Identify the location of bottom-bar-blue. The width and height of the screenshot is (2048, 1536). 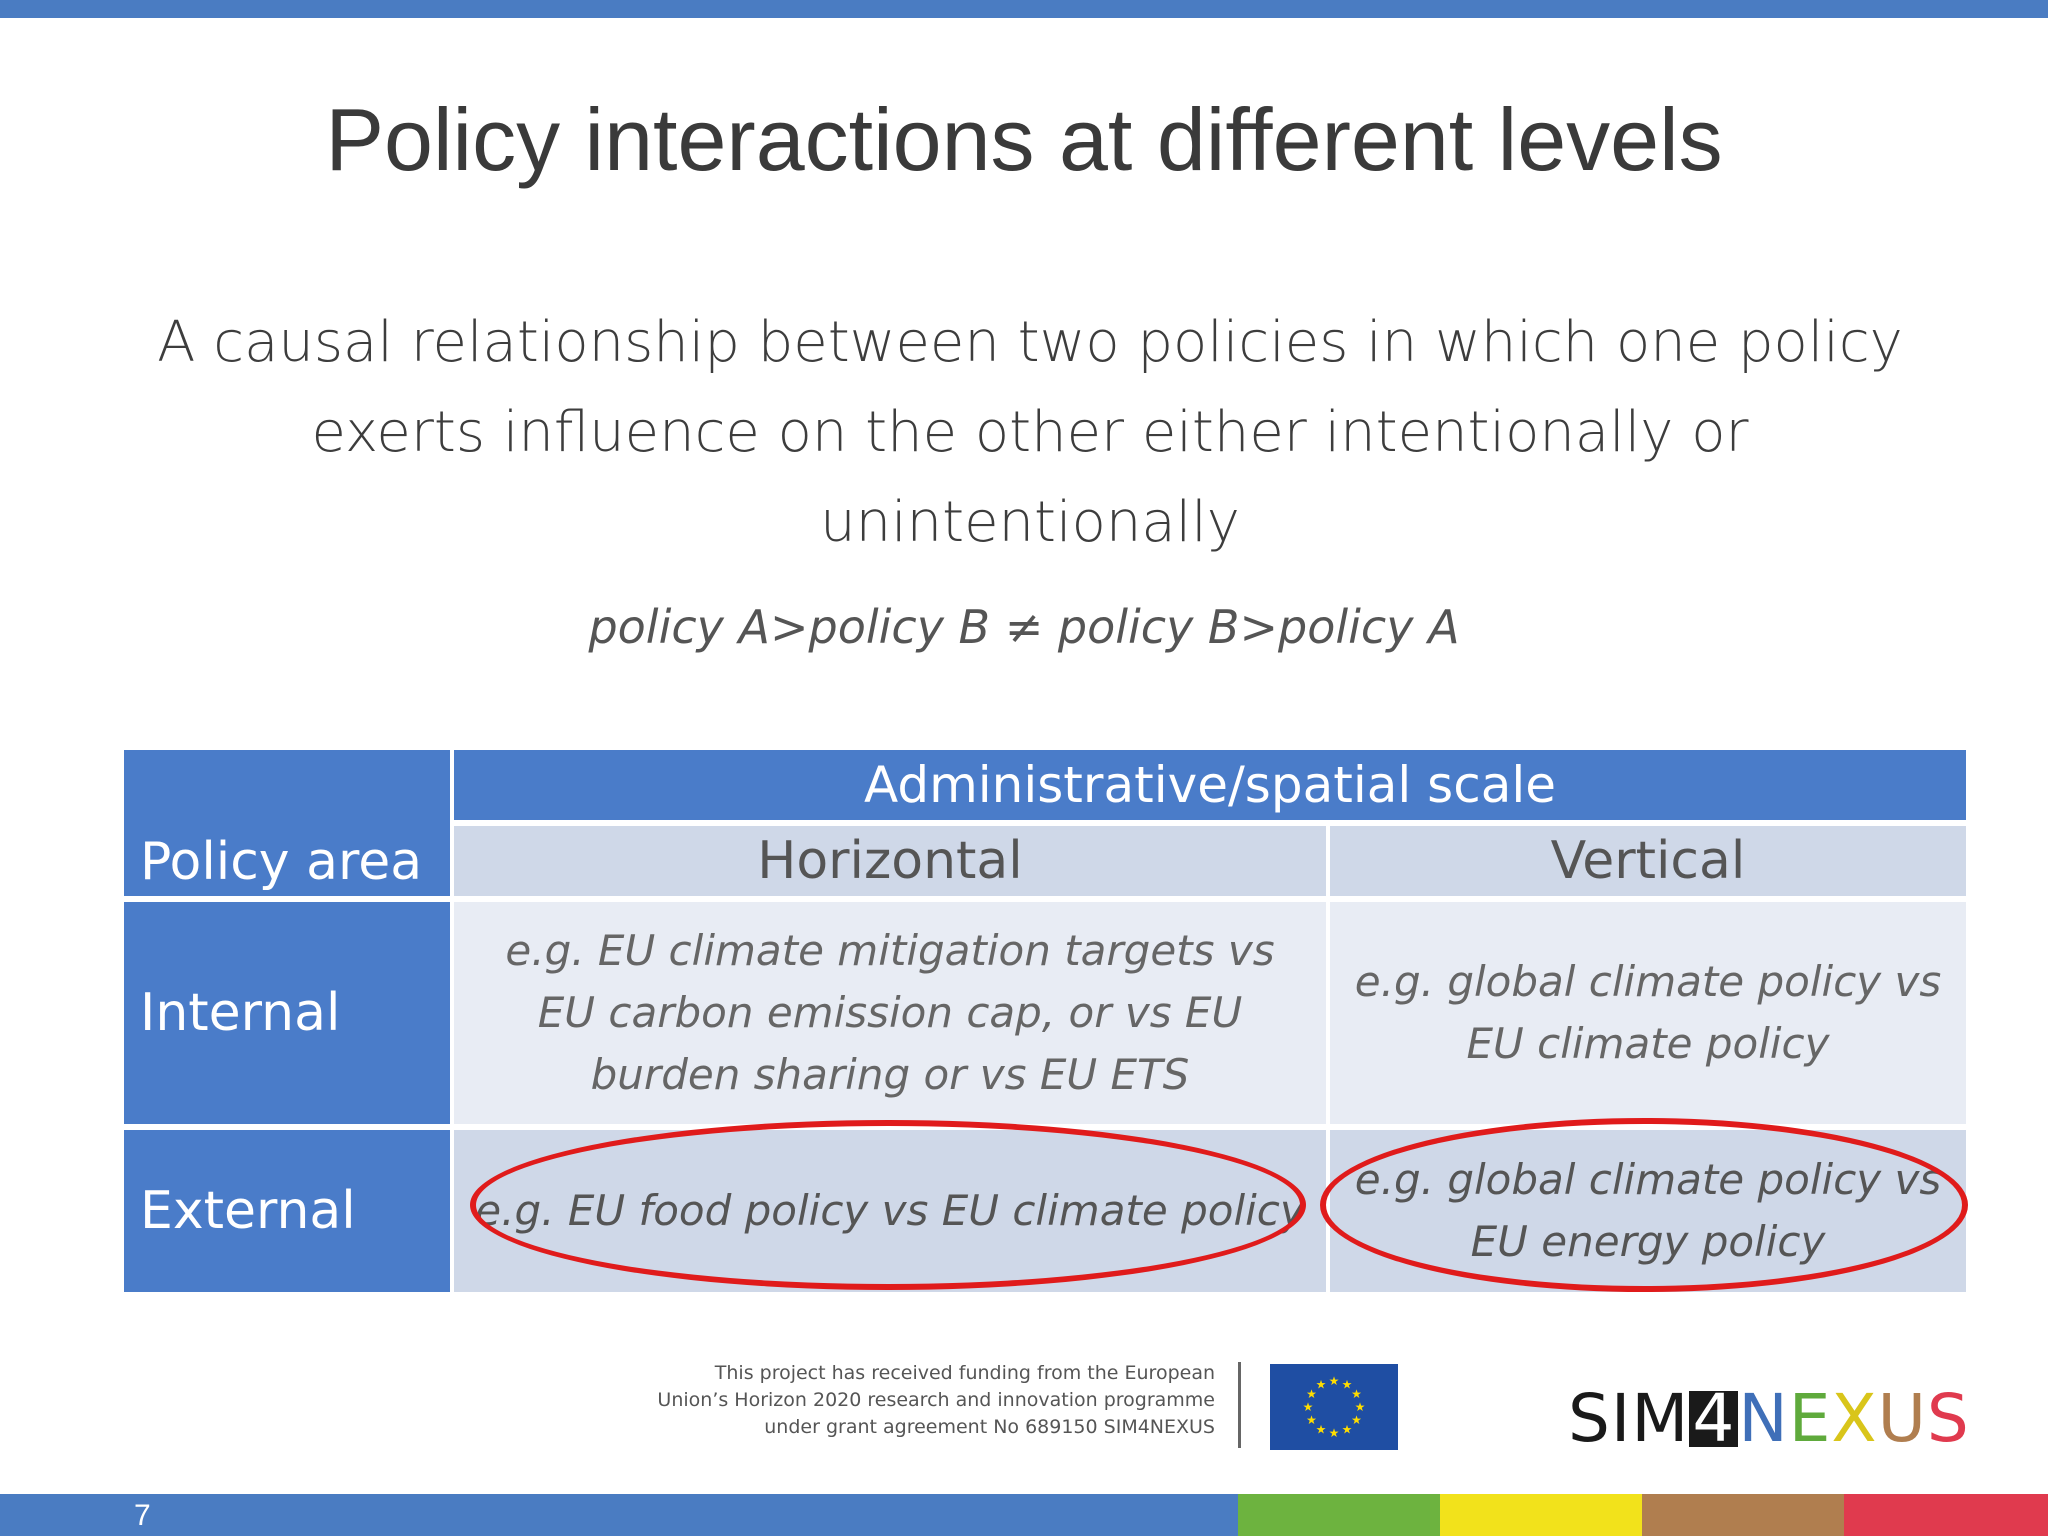
(619, 1515).